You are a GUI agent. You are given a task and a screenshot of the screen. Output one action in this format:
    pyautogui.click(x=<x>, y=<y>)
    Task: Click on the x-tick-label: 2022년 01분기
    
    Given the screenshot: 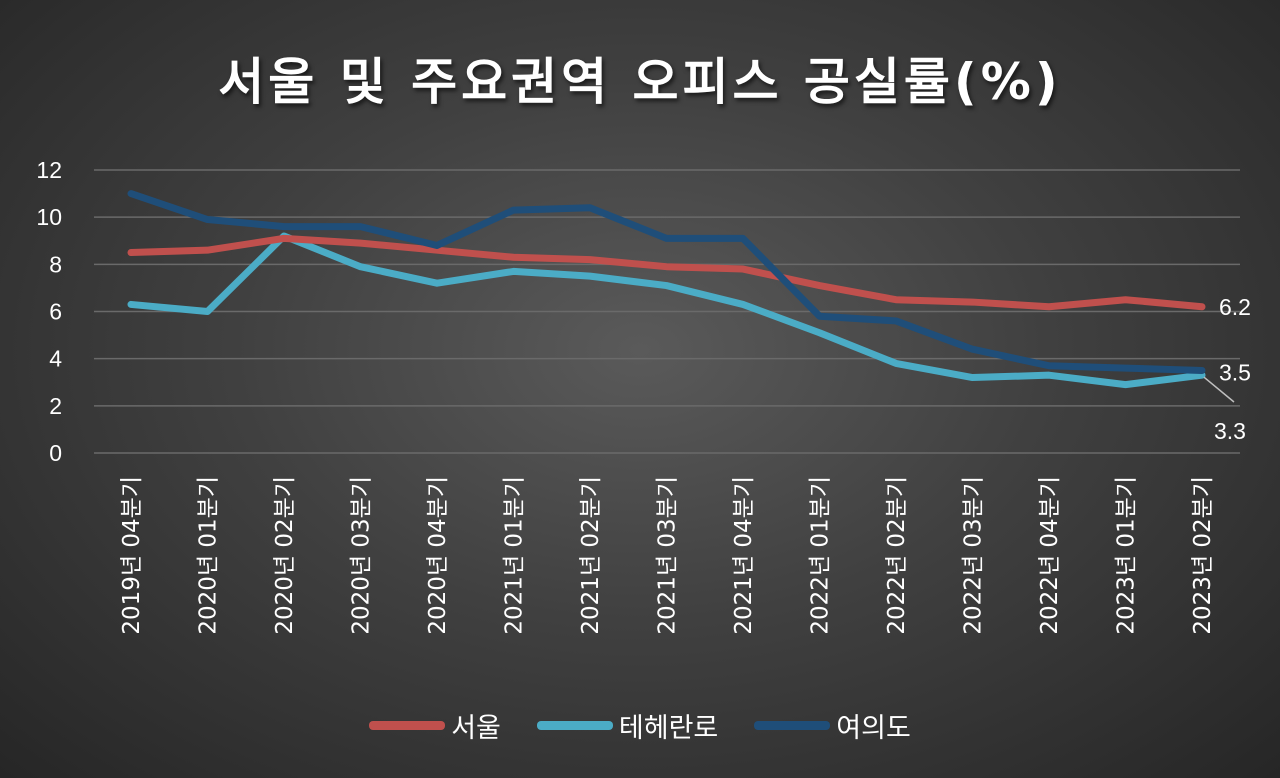 What is the action you would take?
    pyautogui.click(x=821, y=555)
    